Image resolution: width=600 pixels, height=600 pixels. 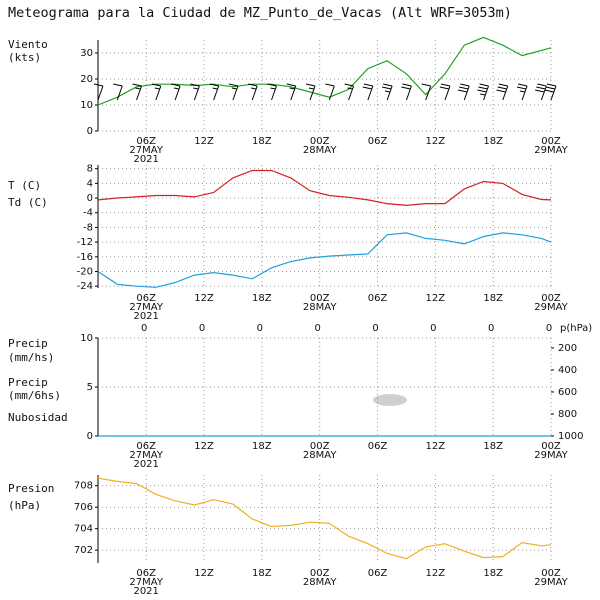 What do you see at coordinates (28, 202) in the screenshot?
I see `y-axis-label: Td (C)` at bounding box center [28, 202].